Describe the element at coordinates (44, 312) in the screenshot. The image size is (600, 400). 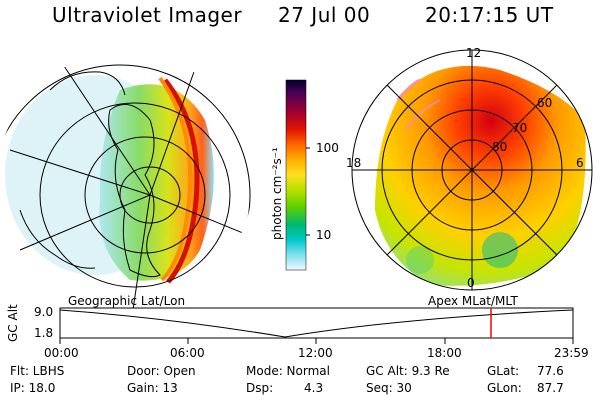
I see `timeline-y-tick-high: 9.0` at that location.